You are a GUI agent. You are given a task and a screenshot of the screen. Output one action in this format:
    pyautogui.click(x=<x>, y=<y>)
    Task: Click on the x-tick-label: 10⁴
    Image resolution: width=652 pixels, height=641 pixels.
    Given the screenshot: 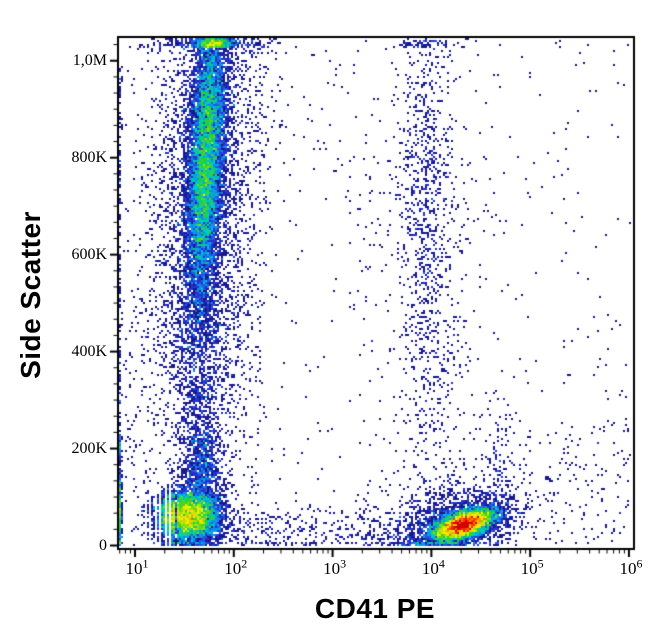 What is the action you would take?
    pyautogui.click(x=433, y=567)
    